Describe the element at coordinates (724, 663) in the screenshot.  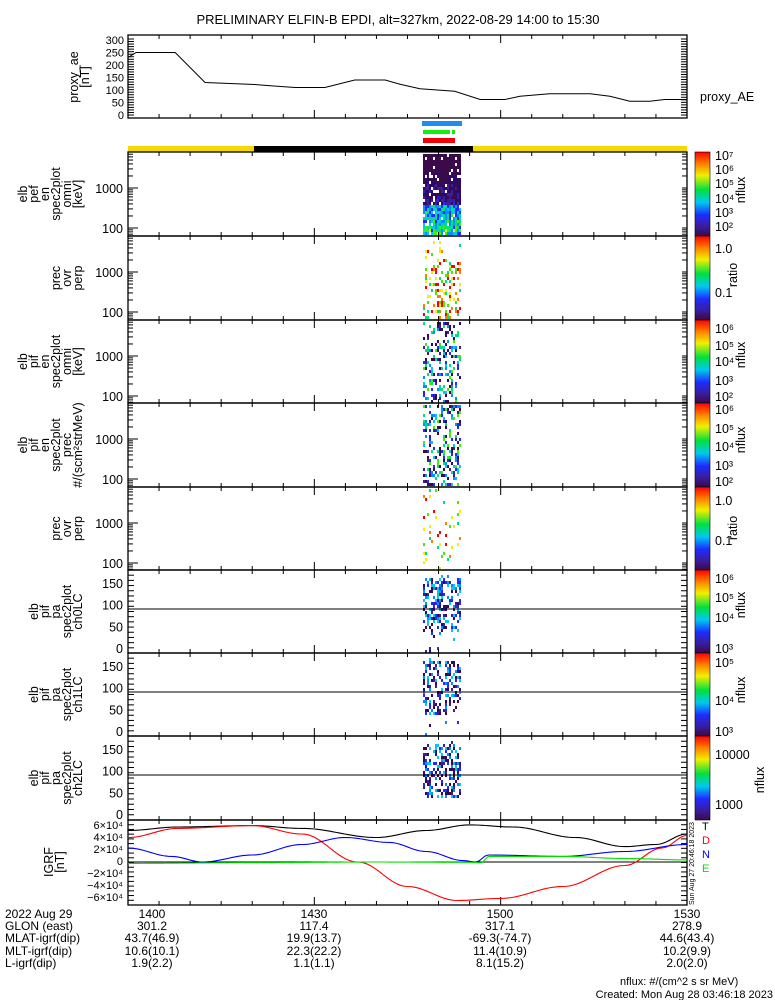
I see `colorbar-tick-label: 10⁵` at that location.